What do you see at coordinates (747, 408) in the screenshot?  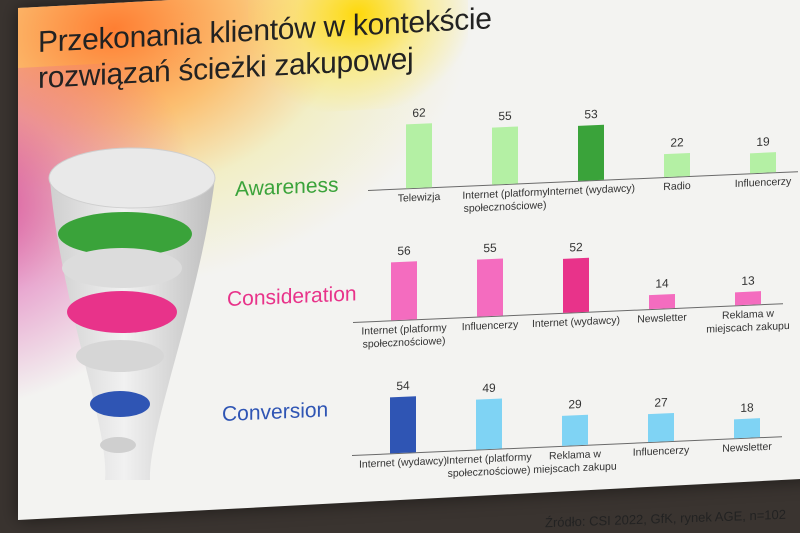 I see `bar-value-label: 18` at bounding box center [747, 408].